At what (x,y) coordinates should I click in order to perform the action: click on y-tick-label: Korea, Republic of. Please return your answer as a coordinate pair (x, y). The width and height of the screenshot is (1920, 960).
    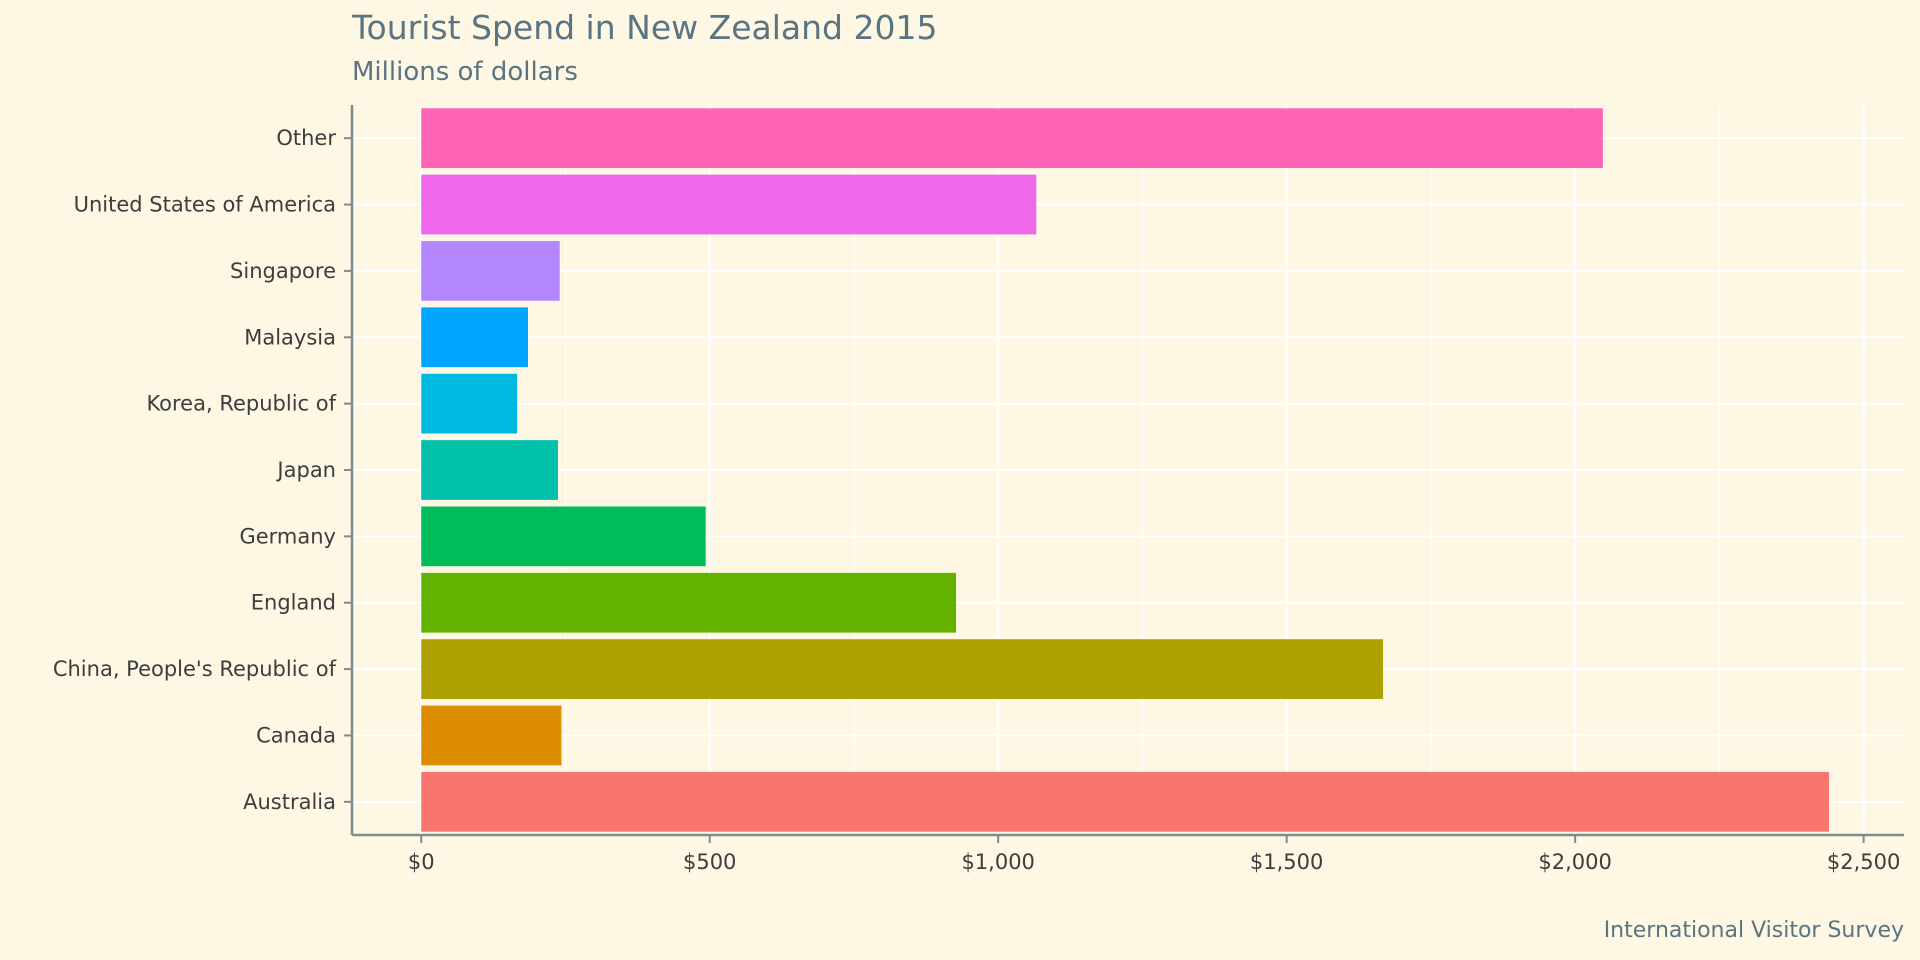
    Looking at the image, I should click on (241, 404).